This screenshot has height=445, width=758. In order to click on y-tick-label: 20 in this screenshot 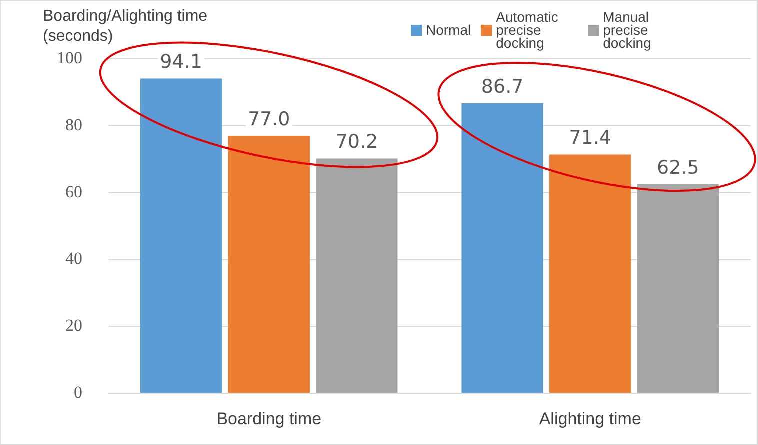, I will do `click(74, 326)`.